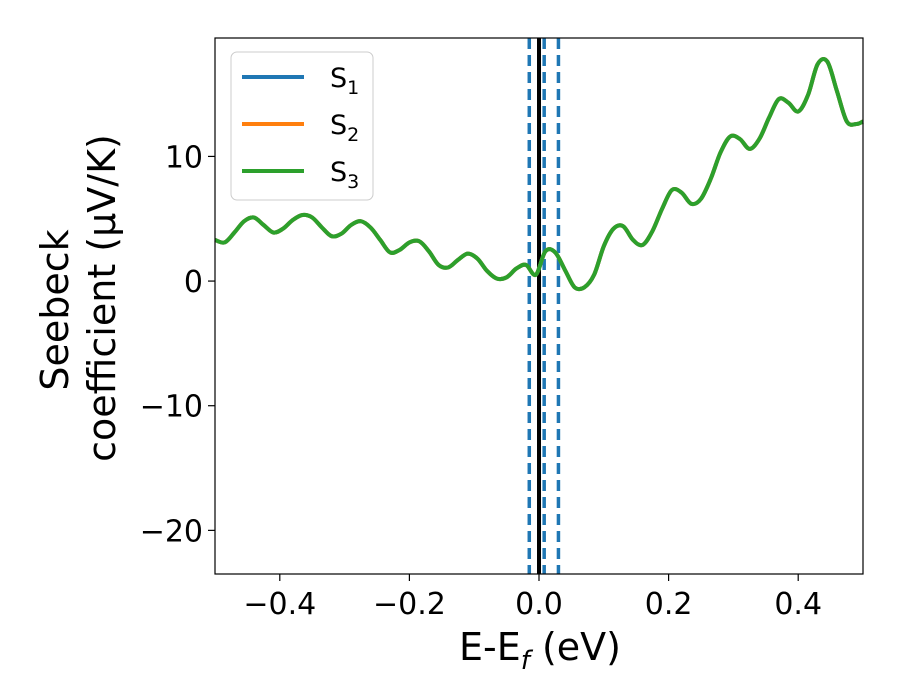 The image size is (900, 700). What do you see at coordinates (171, 407) in the screenshot?
I see `y-tick-label: −10` at bounding box center [171, 407].